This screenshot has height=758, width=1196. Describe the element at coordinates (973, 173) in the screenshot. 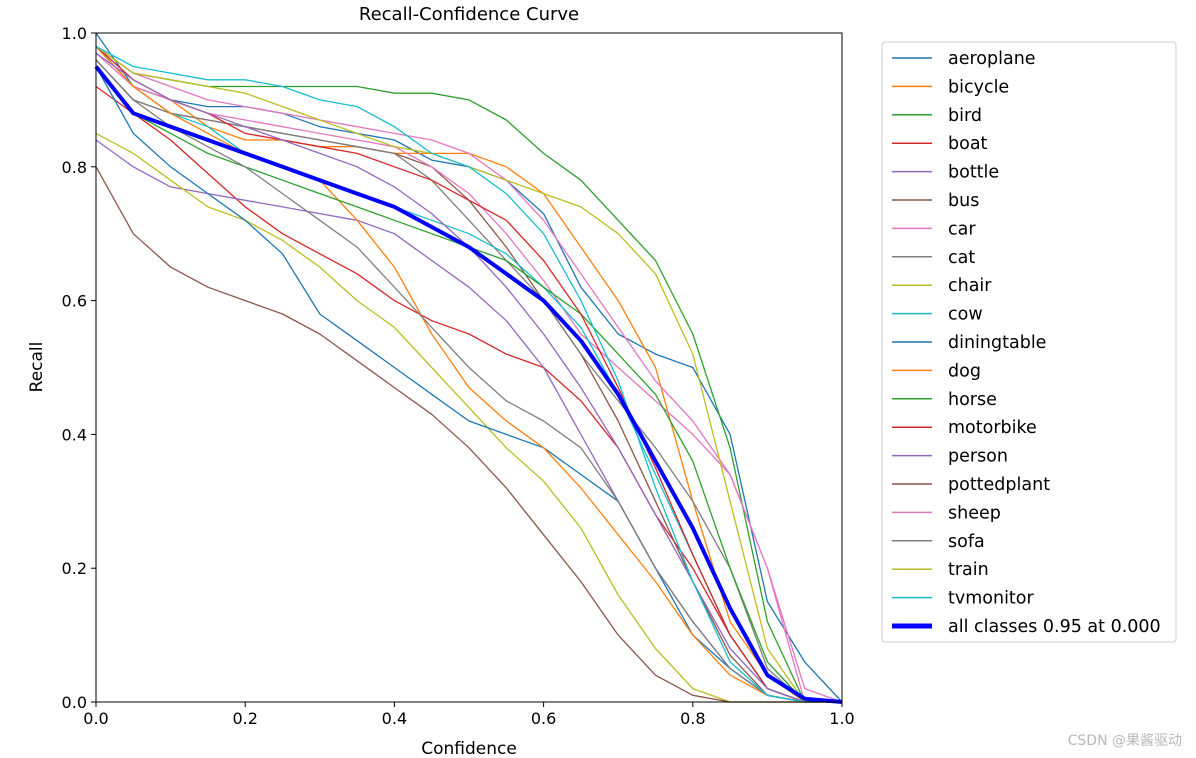

I see `legend-label: bottle` at that location.